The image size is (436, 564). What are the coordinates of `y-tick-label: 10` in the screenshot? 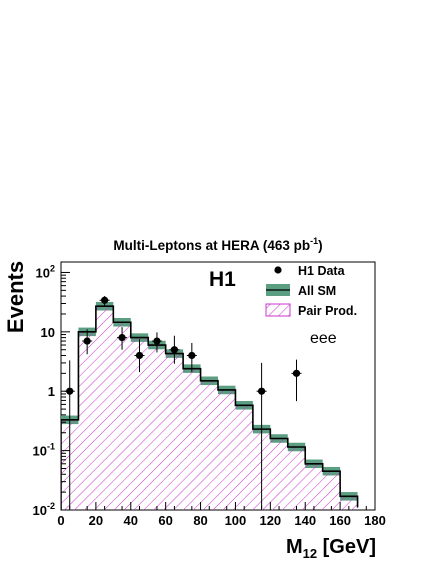 It's located at (48, 332).